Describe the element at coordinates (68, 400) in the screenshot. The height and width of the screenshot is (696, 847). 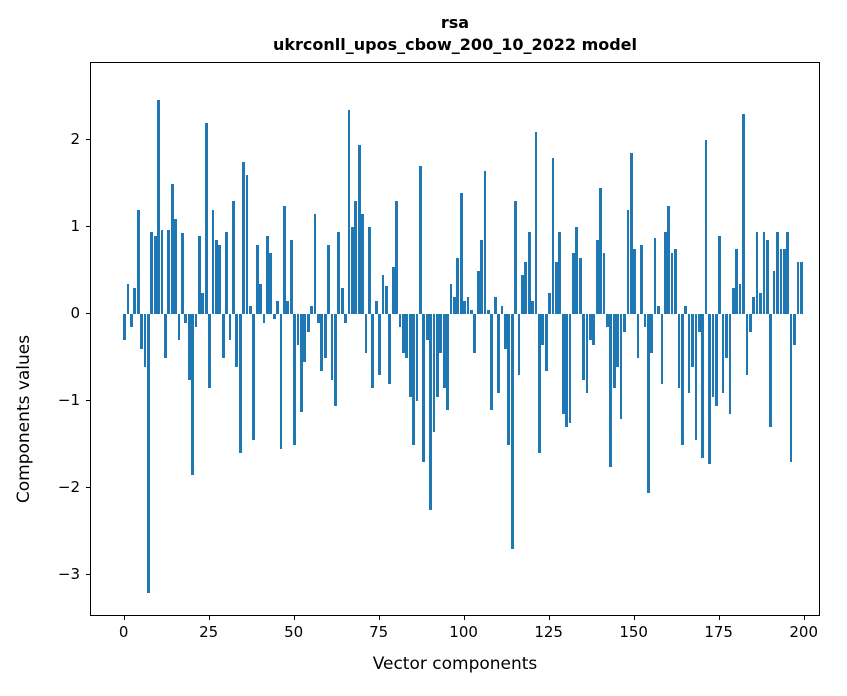
I see `y-tick-label--1: −1` at that location.